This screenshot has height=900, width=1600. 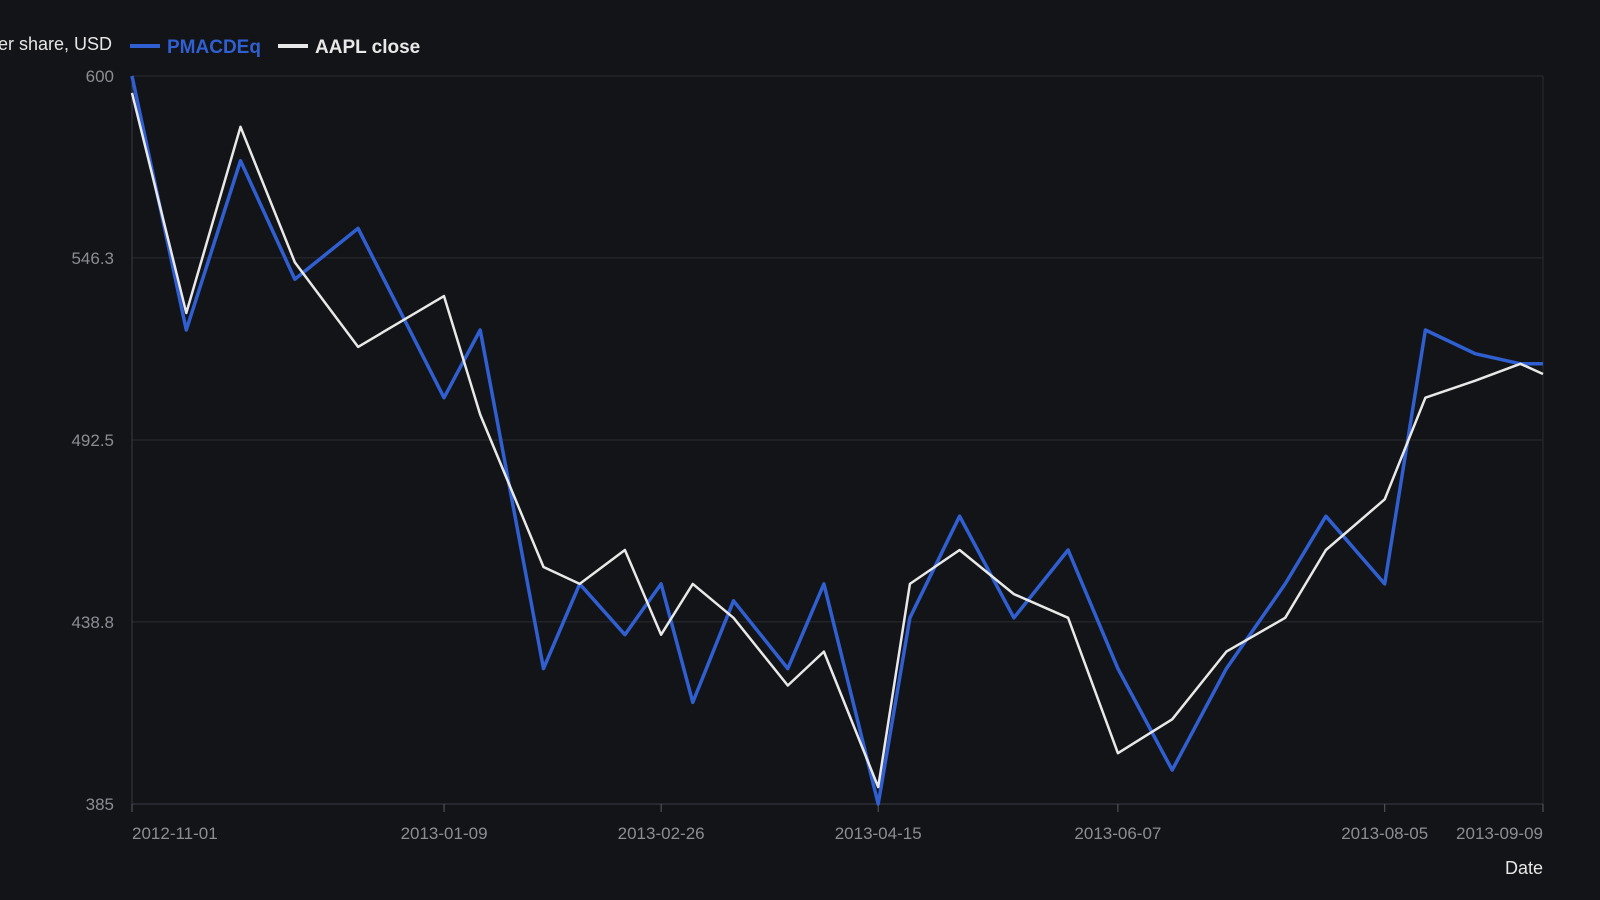 I want to click on y-tick-label: 385, so click(x=100, y=804).